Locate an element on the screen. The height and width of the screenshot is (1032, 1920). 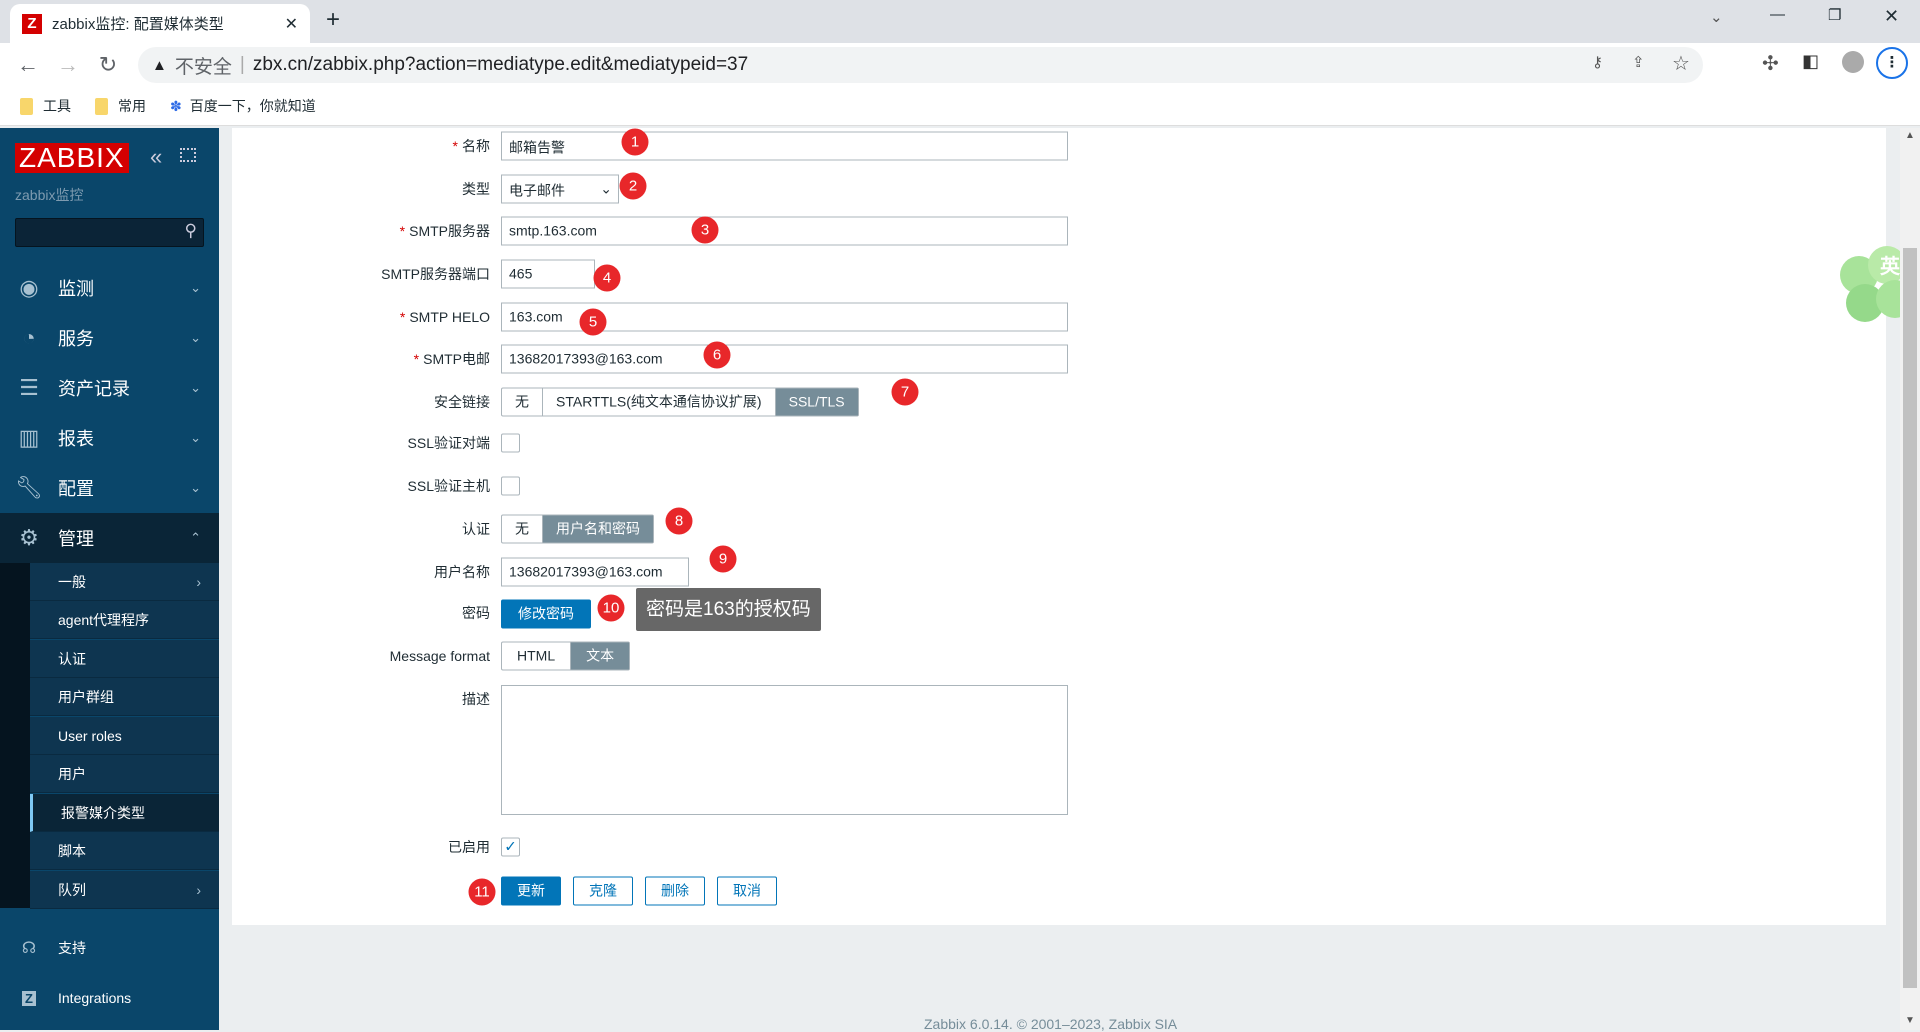
clover-text: 英 is located at coordinates (1890, 267).